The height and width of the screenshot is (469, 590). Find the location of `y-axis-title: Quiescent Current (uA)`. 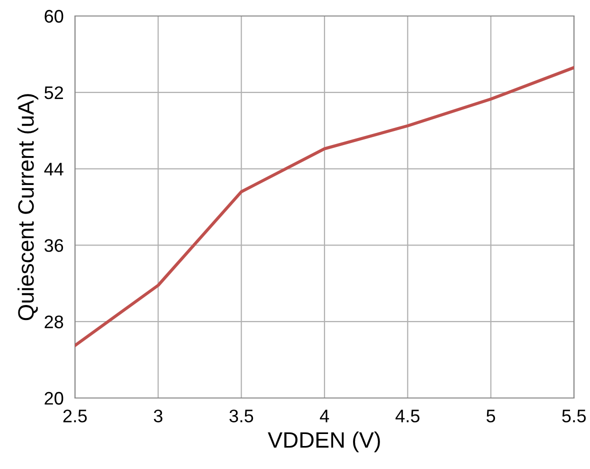

y-axis-title: Quiescent Current (uA) is located at coordinates (28, 207).